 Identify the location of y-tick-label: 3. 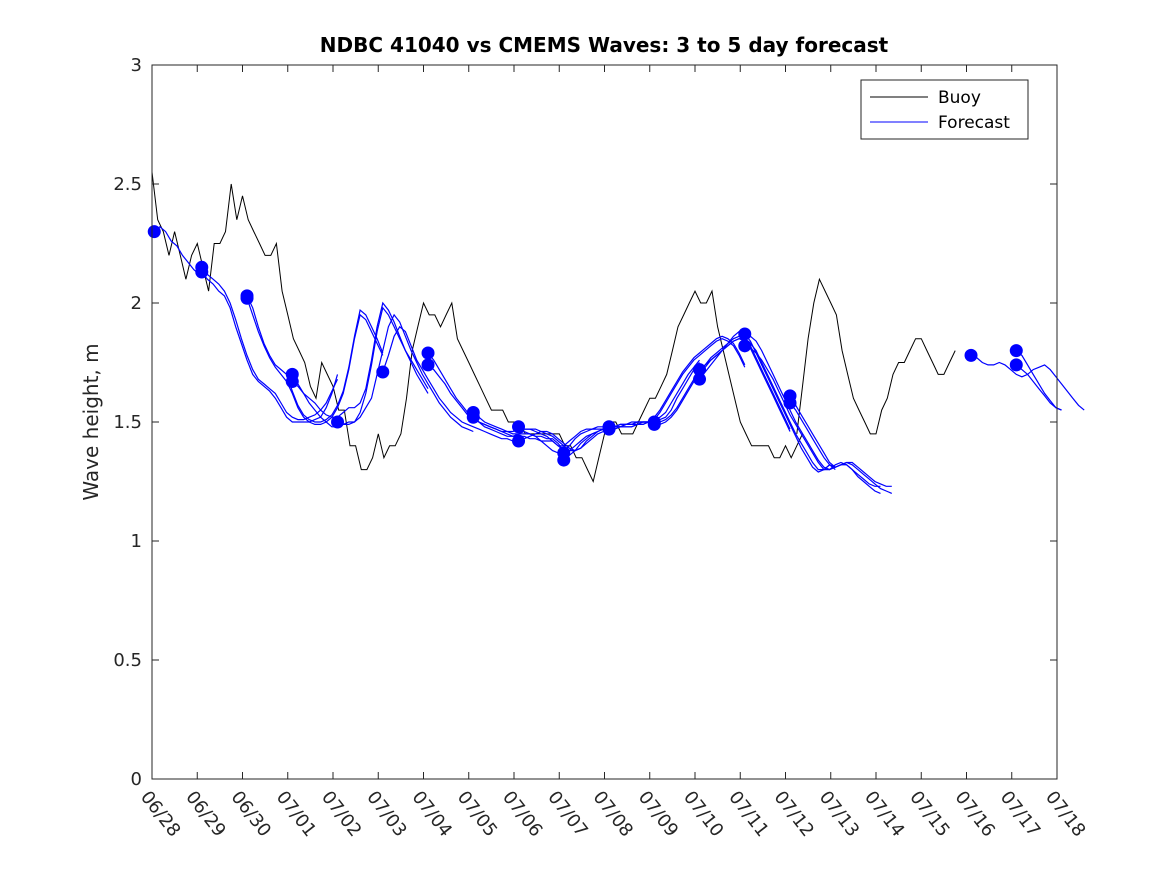
(136, 65).